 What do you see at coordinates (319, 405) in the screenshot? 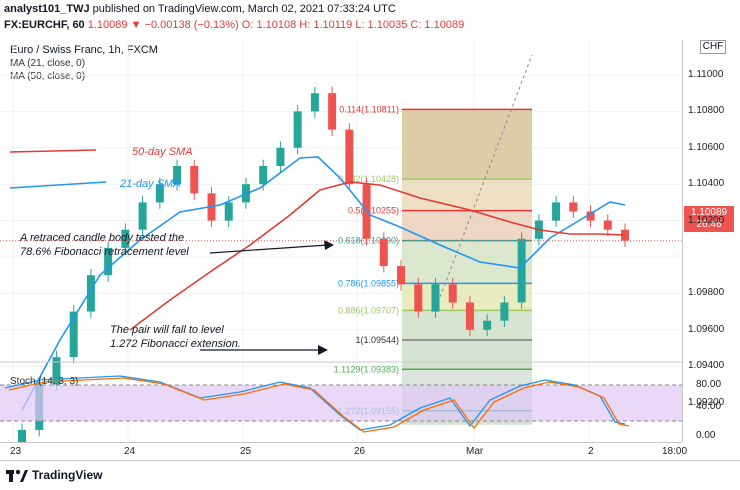
I see `stoch-d-line` at bounding box center [319, 405].